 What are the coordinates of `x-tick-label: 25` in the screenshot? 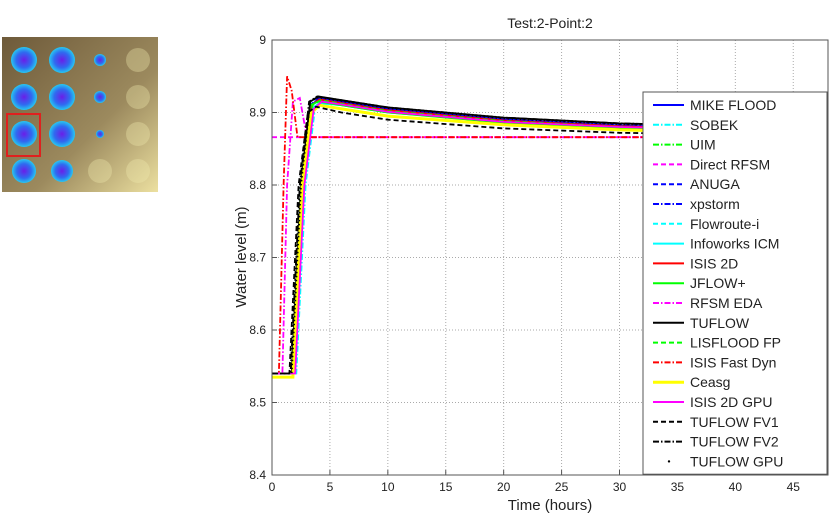 It's located at (562, 487).